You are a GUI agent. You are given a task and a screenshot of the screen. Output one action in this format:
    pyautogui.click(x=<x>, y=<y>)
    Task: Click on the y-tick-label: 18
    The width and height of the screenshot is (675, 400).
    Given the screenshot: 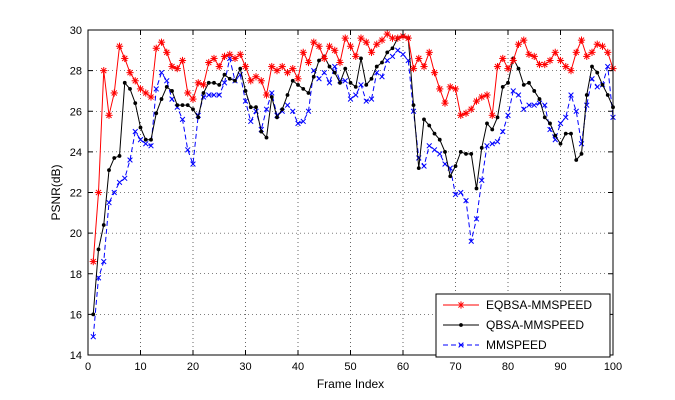 What is the action you would take?
    pyautogui.click(x=76, y=275)
    